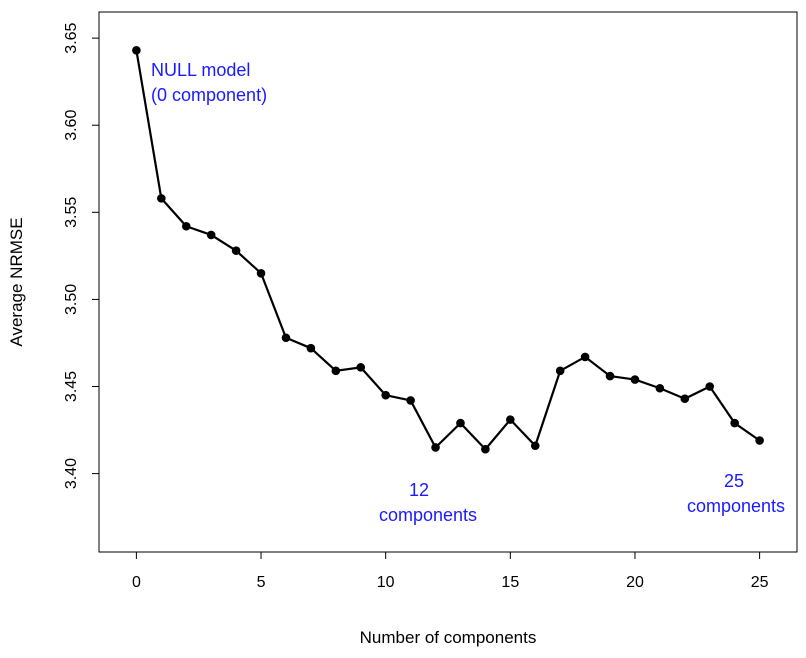  Describe the element at coordinates (71, 386) in the screenshot. I see `y-tick-label: 3.45` at that location.